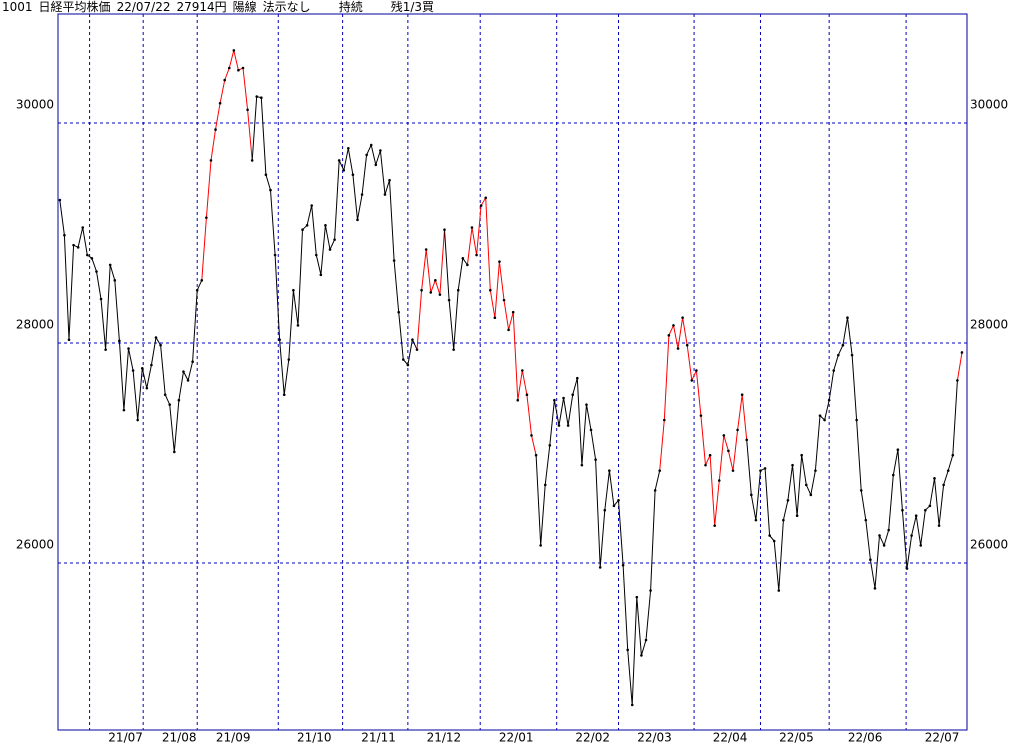 This screenshot has height=745, width=1024. Describe the element at coordinates (796, 738) in the screenshot. I see `x-tick-label: 22/05` at that location.